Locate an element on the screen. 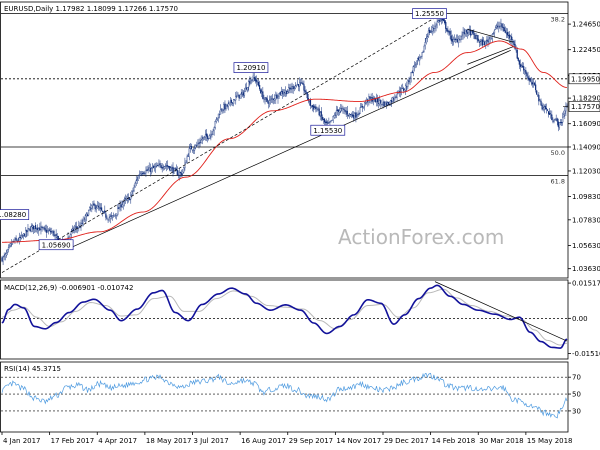  rsi-tick-label: 70 is located at coordinates (576, 378).